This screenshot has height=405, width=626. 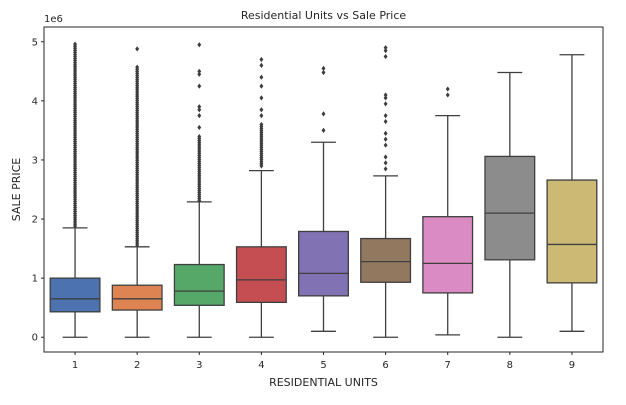 I want to click on x-tick-label-6: 6, so click(x=385, y=365).